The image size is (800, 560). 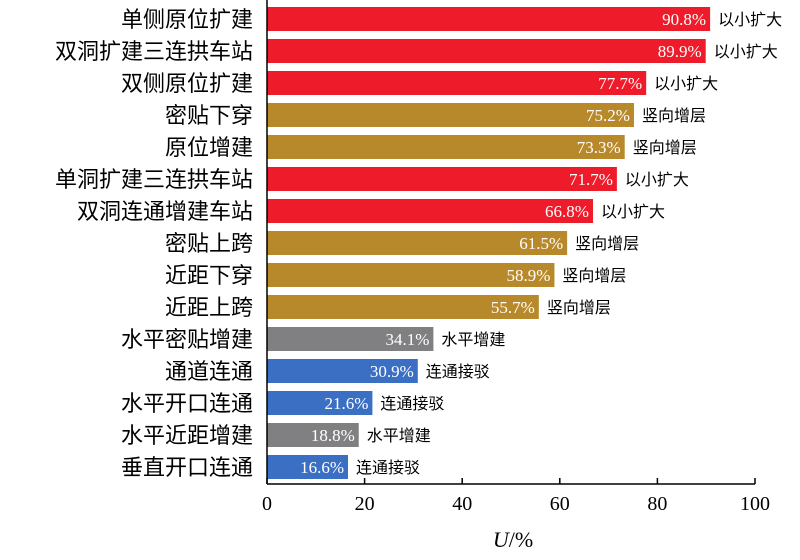 I want to click on x-tick-label: 0, so click(x=267, y=504).